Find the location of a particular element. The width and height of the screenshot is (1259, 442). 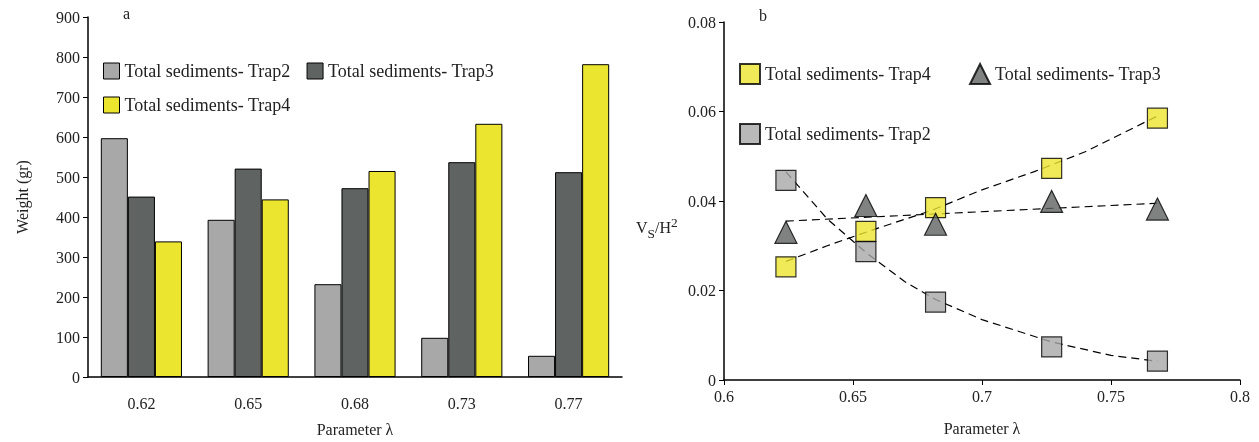

y-tick-label: 100 is located at coordinates (68, 337).